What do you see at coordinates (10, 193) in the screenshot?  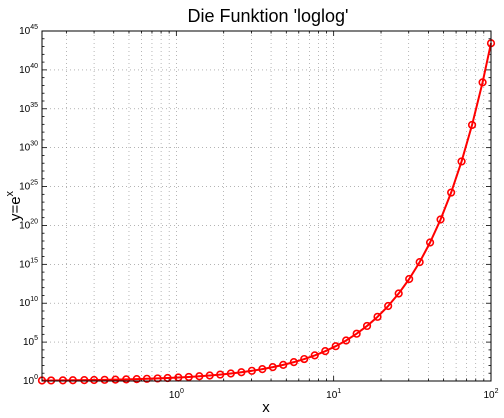 I see `y-axis-label-sup: x` at bounding box center [10, 193].